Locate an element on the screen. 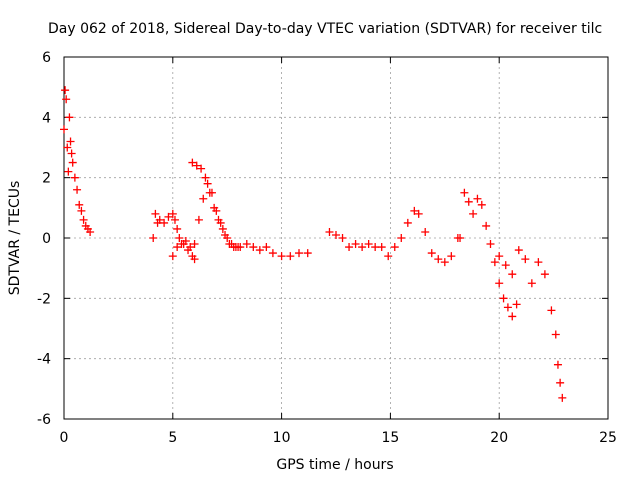  y-axis-label: SDTVAR / TECUs is located at coordinates (15, 238).